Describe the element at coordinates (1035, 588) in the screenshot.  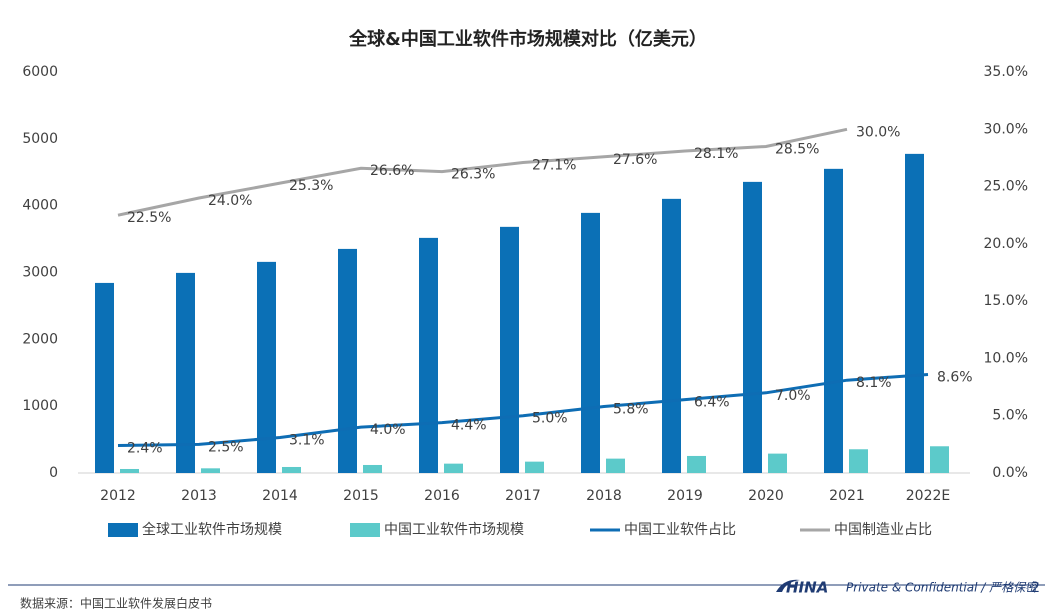
I see `page-number: 2` at that location.